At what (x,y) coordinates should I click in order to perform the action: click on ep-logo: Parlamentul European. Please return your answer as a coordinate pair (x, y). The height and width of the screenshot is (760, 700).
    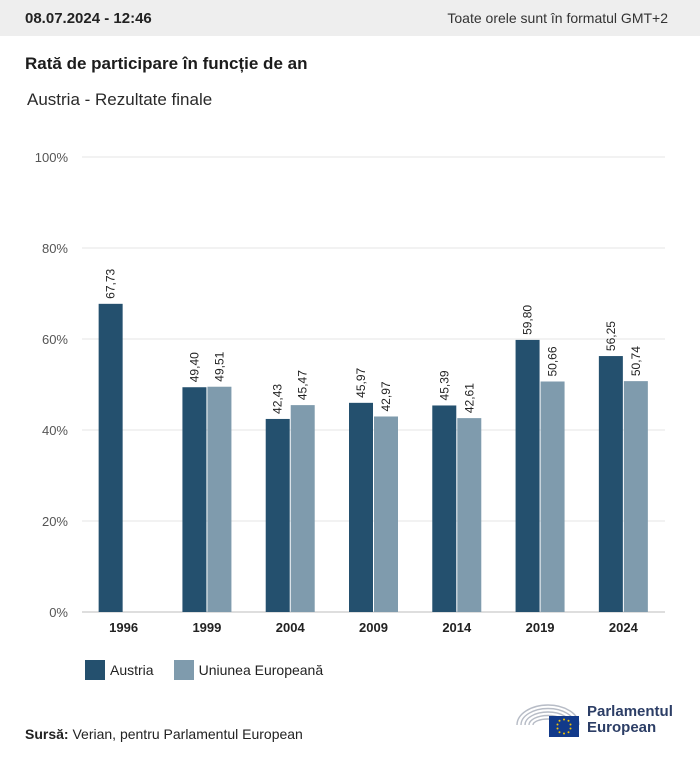
    Looking at the image, I should click on (594, 720).